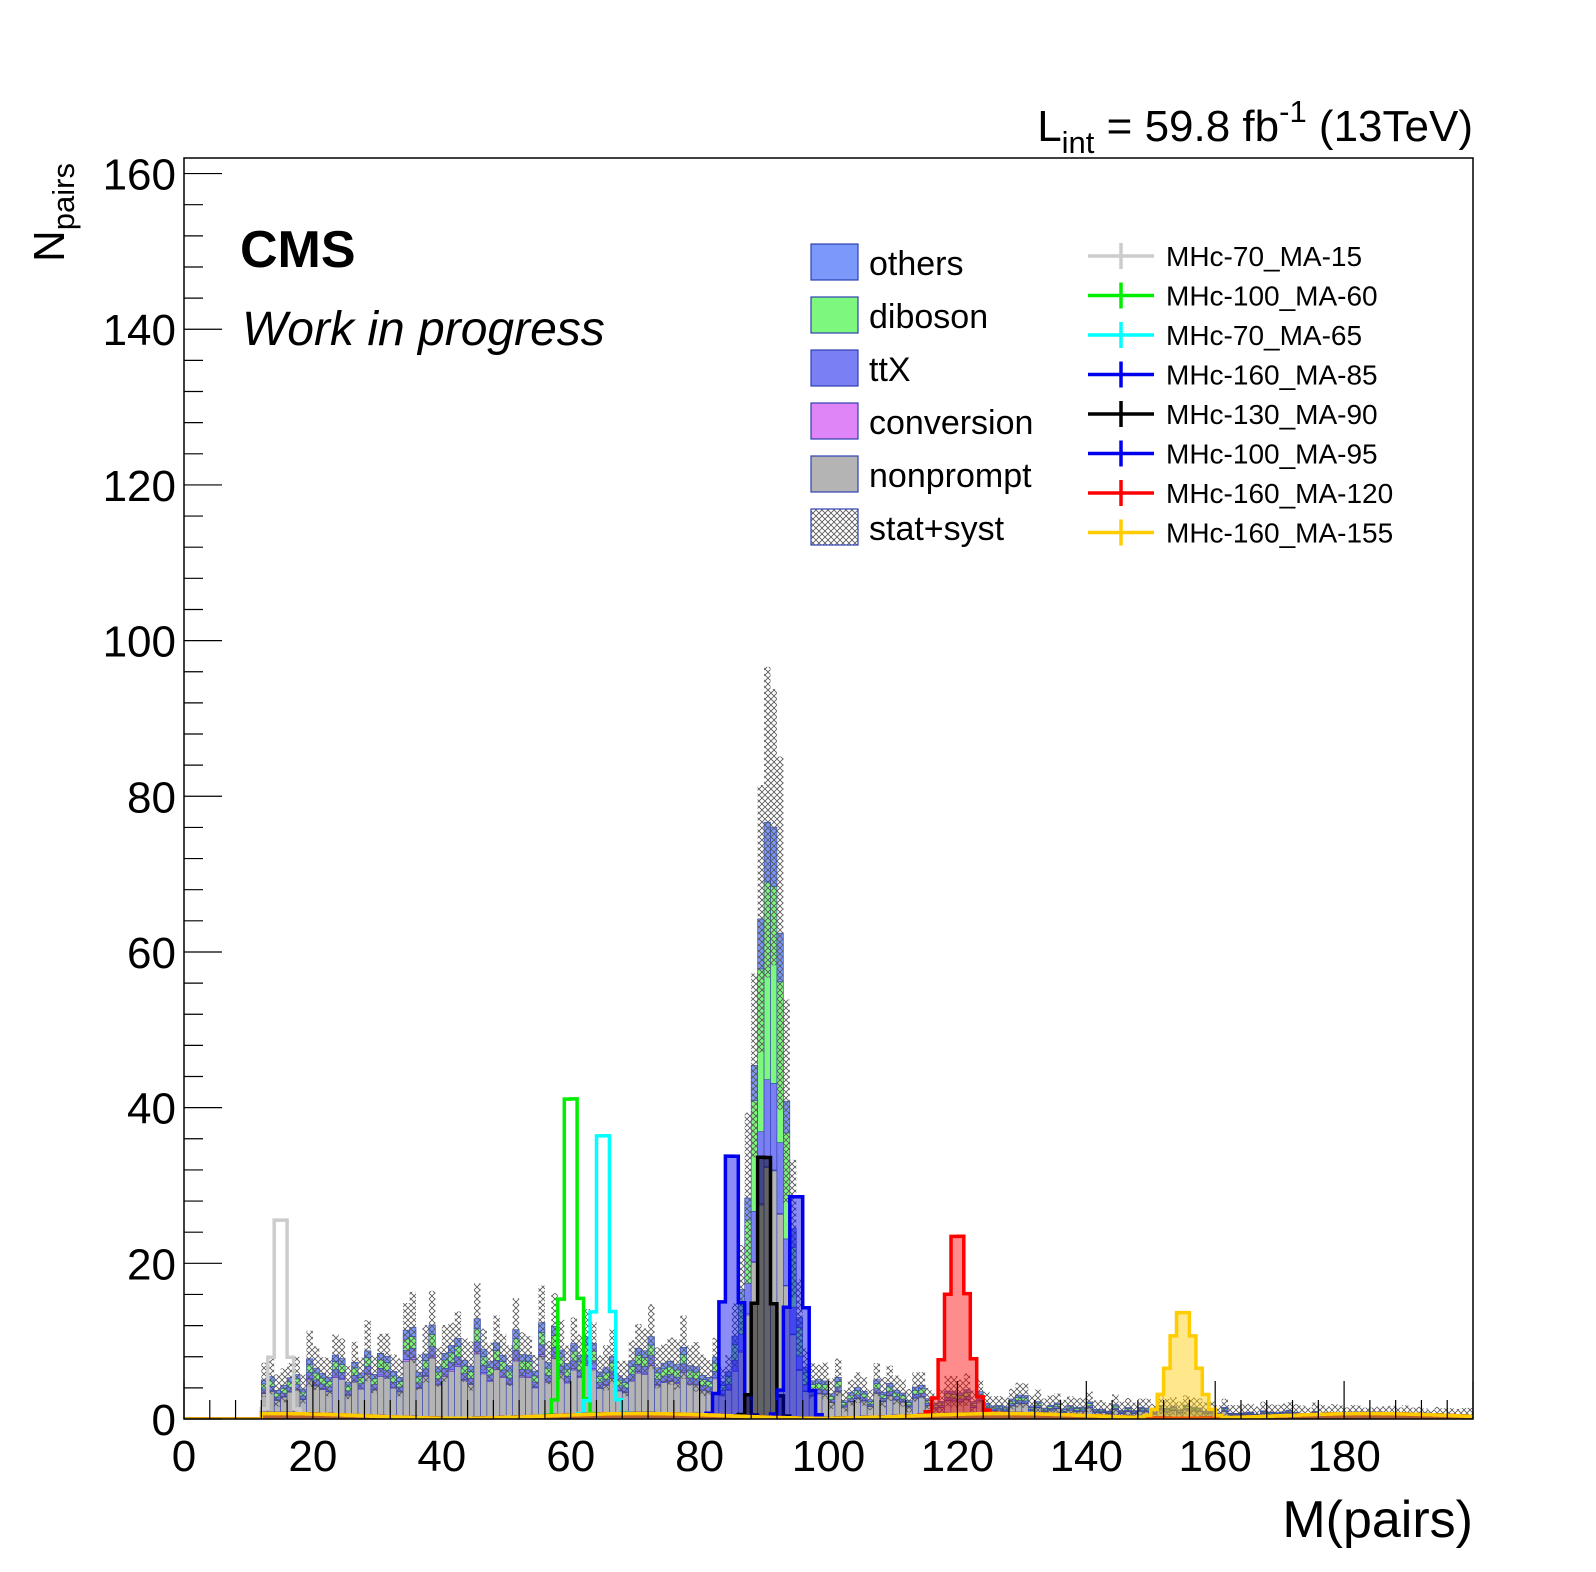 The height and width of the screenshot is (1572, 1596). Describe the element at coordinates (780, 1178) in the screenshot. I see `bar-ttX` at that location.